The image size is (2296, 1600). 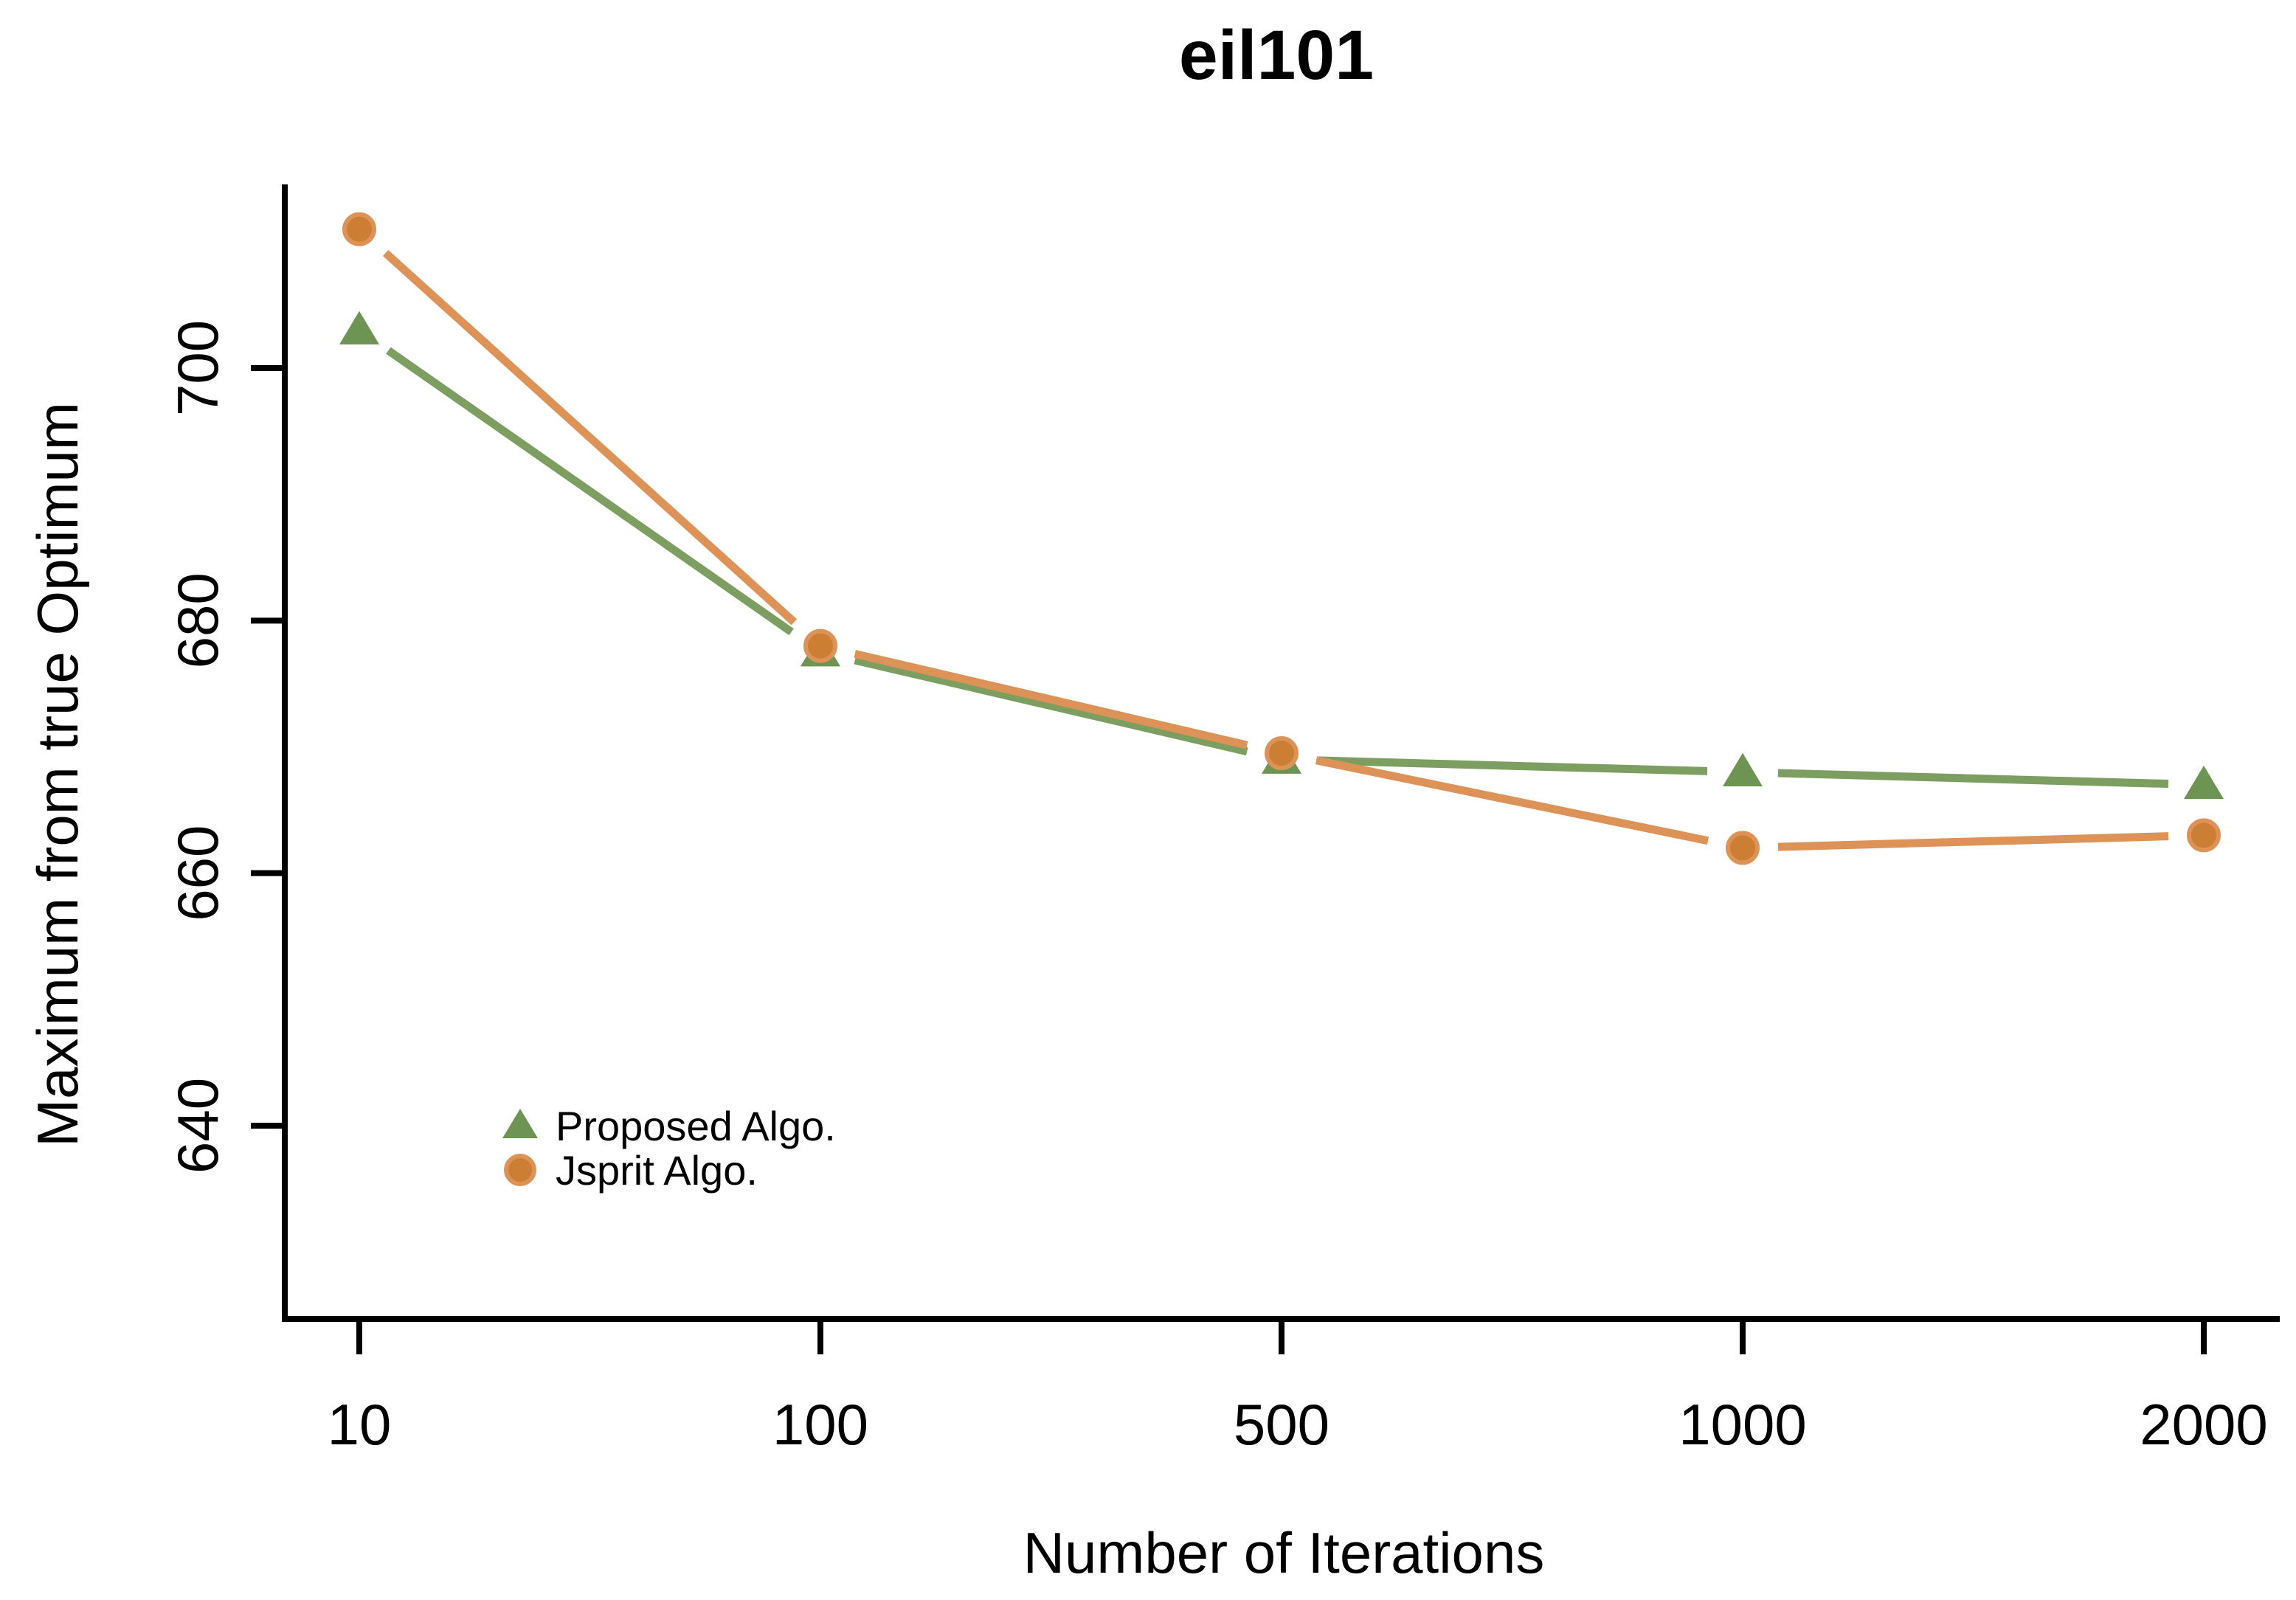 I want to click on y-tick-label: 680, so click(x=197, y=620).